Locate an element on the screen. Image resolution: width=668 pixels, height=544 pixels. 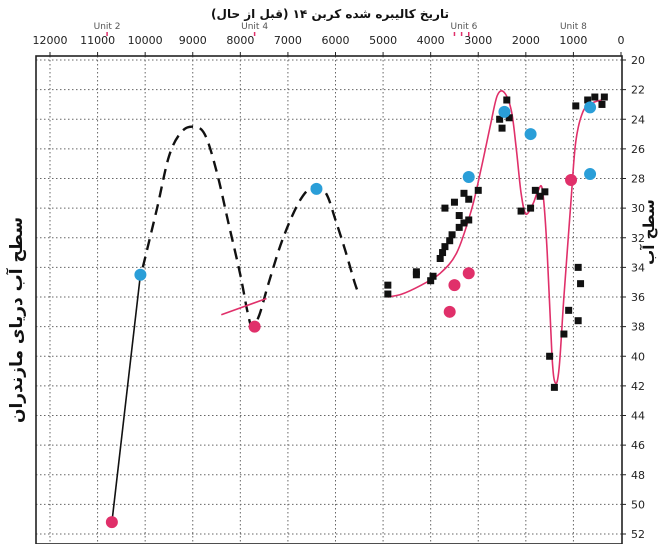
x-tick-label: 9000 is located at coordinates (193, 40).